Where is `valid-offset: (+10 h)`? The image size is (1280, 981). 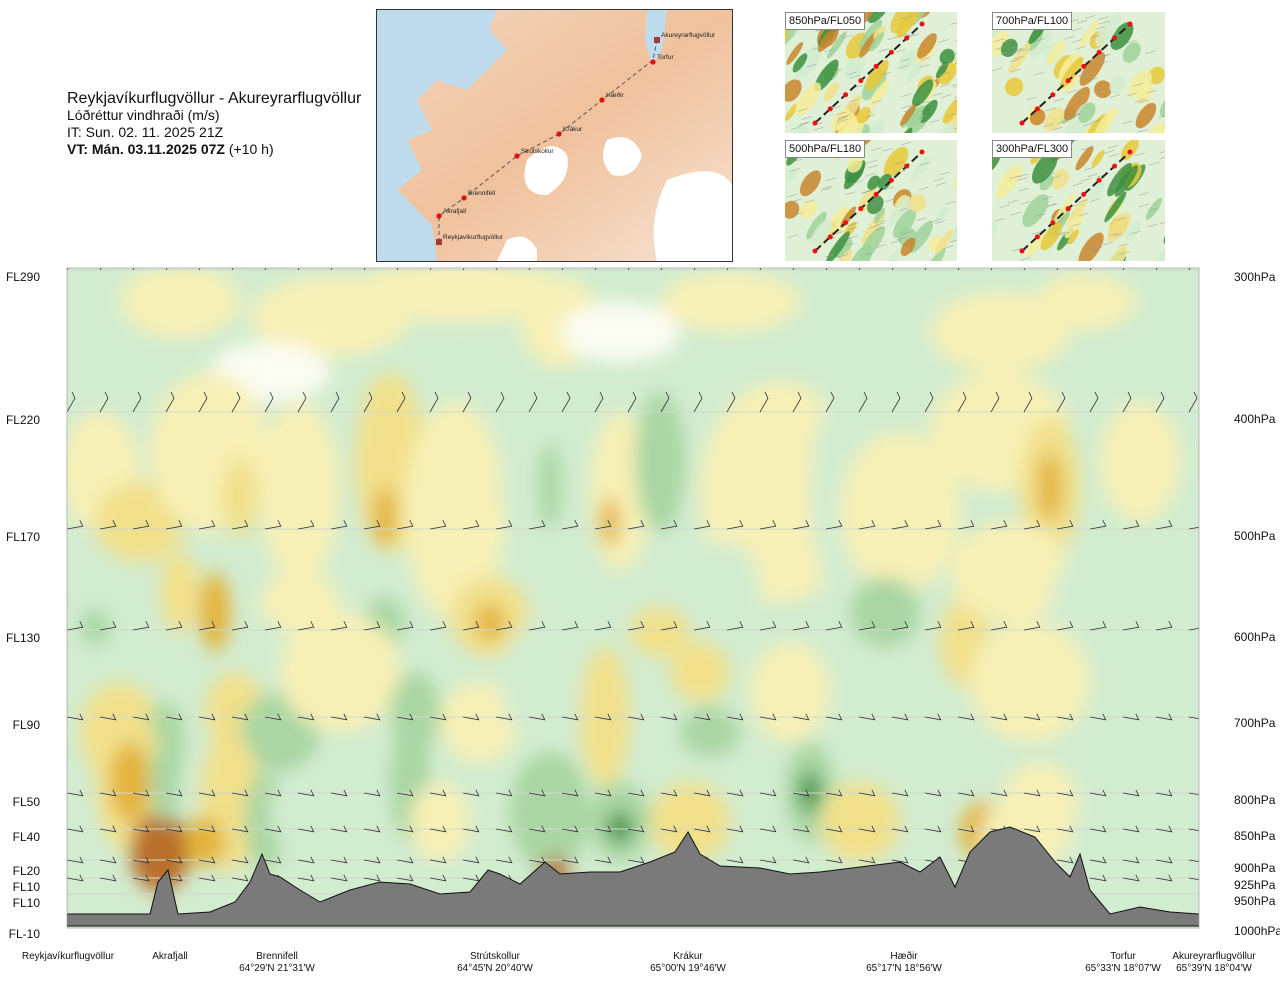 valid-offset: (+10 h) is located at coordinates (251, 149).